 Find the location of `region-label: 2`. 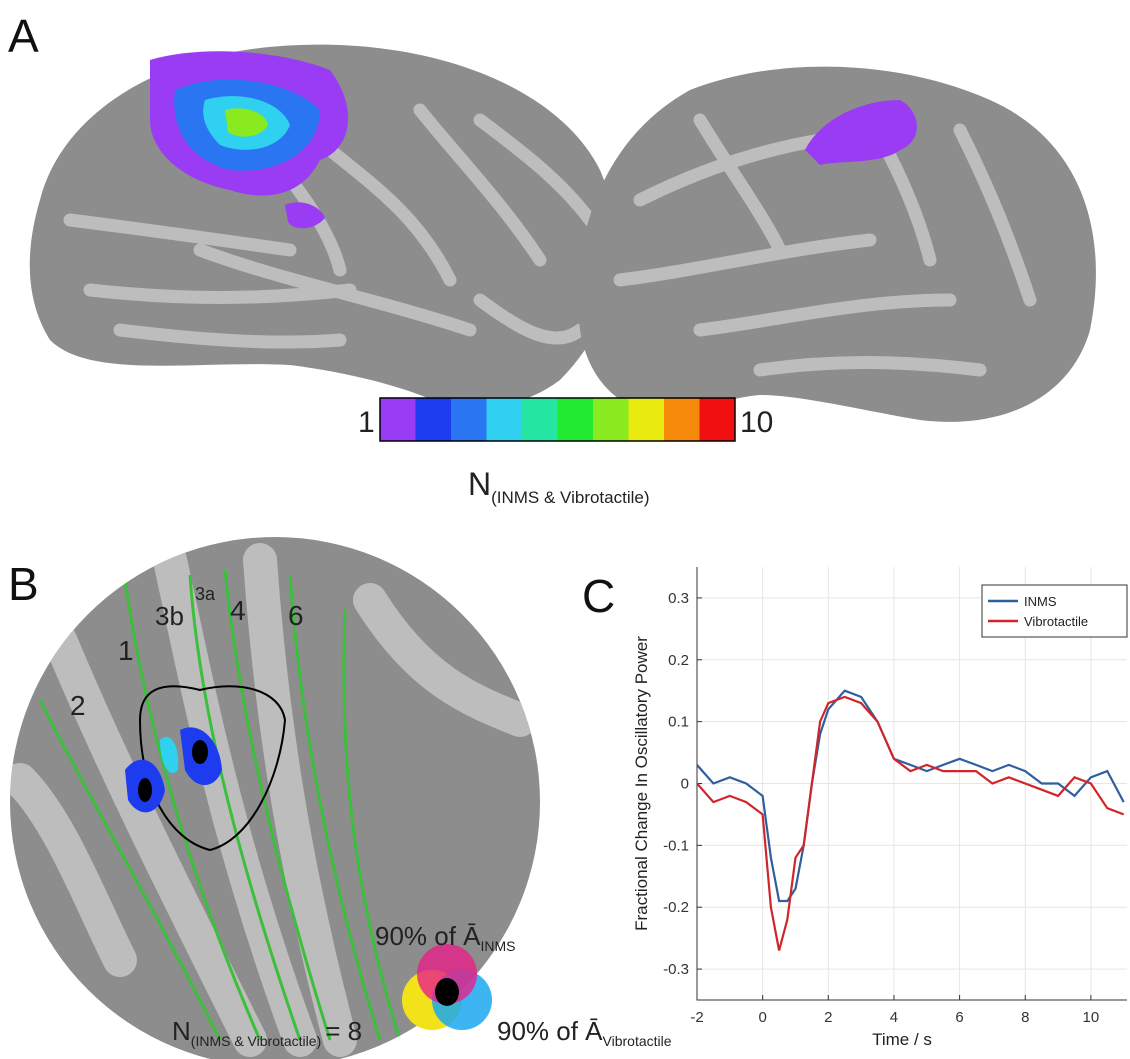

region-label: 2 is located at coordinates (78, 705).